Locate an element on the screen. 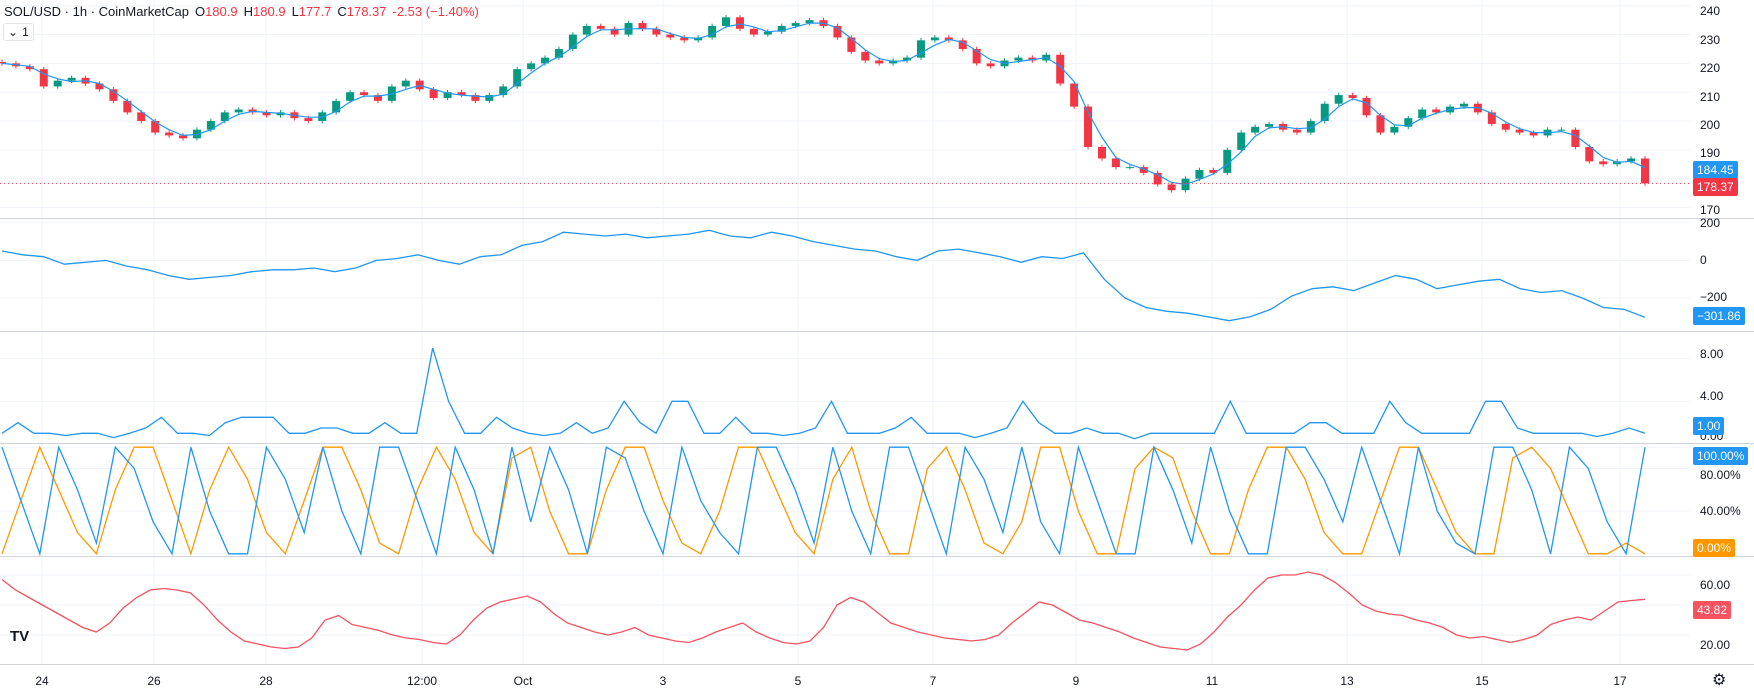  time-label: 28 is located at coordinates (266, 681).